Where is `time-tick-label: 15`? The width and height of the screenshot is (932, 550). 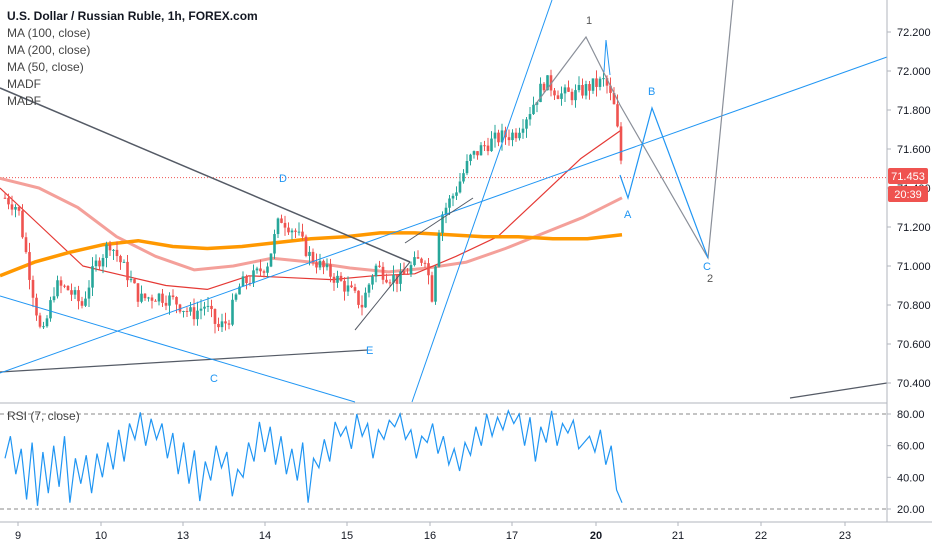
time-tick-label: 15 is located at coordinates (347, 536).